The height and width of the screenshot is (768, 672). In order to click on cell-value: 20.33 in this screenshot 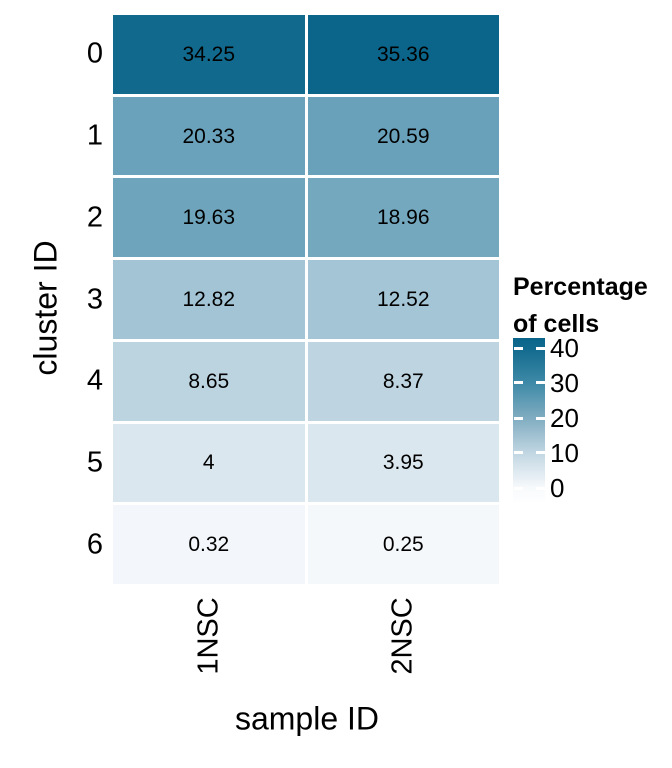, I will do `click(209, 136)`.